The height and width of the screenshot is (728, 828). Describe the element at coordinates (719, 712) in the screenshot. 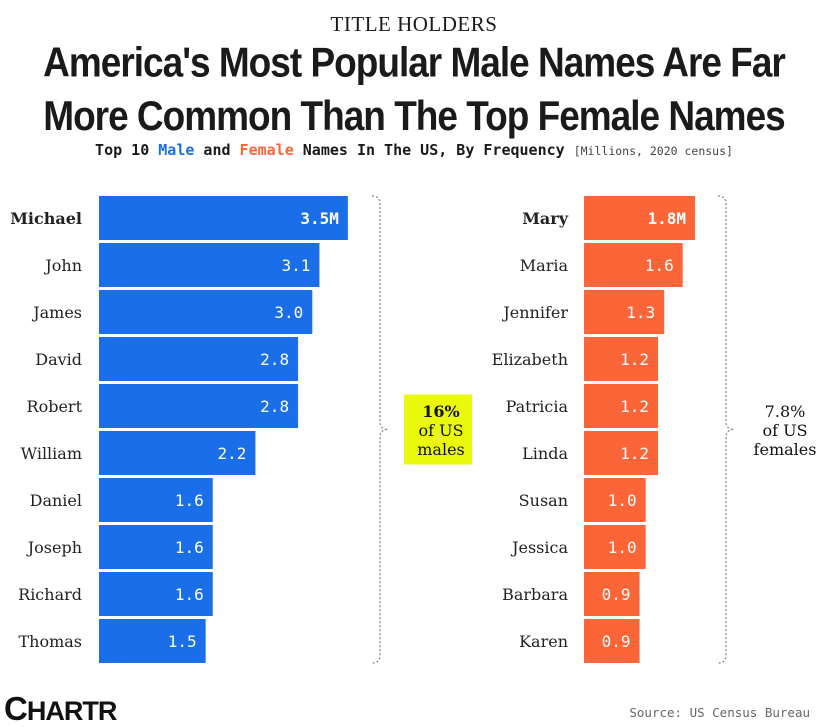

I see `source-note: Source: US Census Bureau` at that location.